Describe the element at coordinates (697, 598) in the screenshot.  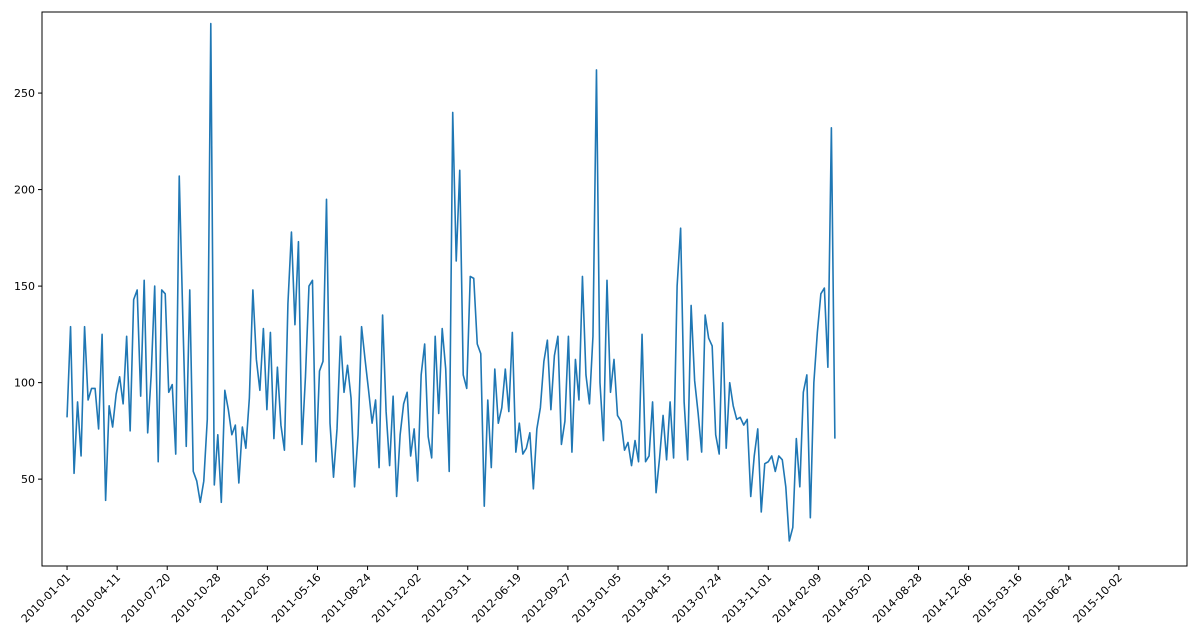
I see `x-tick-label: 2013-07-24` at that location.